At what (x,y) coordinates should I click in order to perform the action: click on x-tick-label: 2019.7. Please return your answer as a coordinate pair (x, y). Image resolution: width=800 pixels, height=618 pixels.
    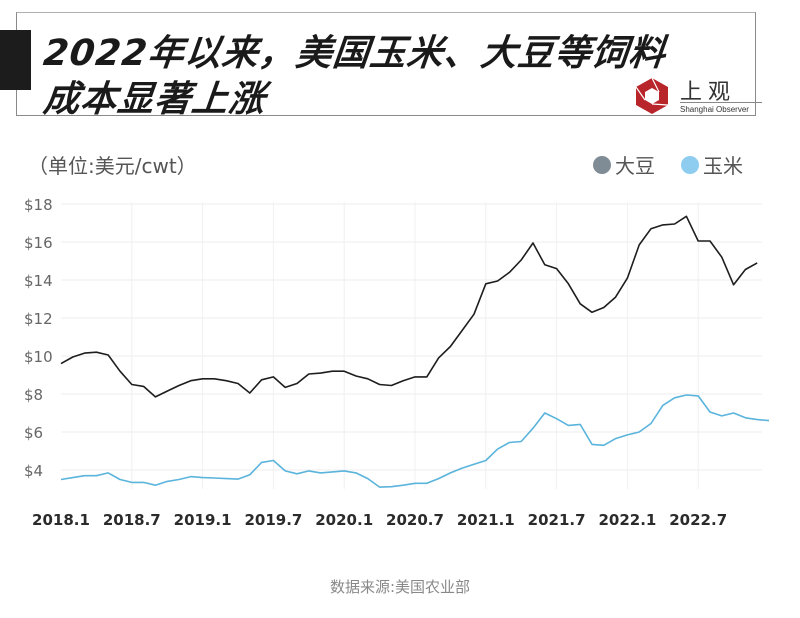
    Looking at the image, I should click on (273, 520).